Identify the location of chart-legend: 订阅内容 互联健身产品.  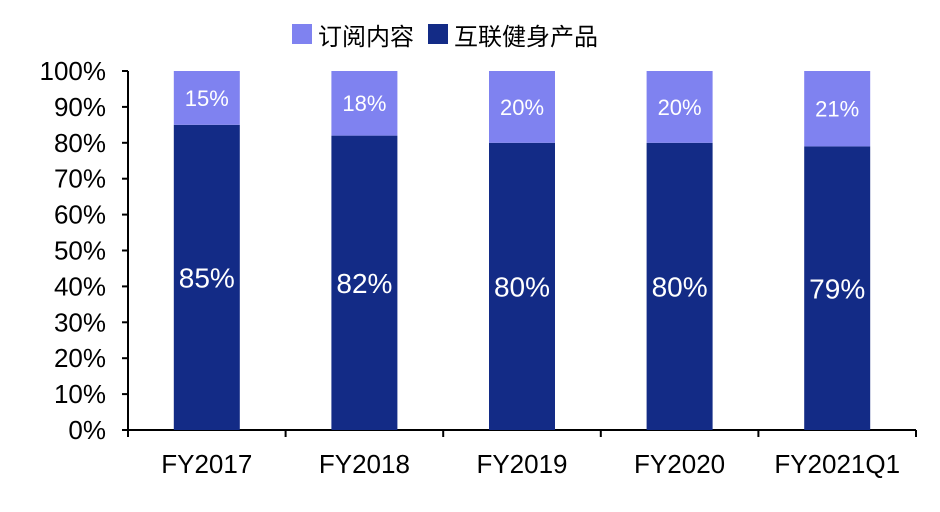
(452, 34).